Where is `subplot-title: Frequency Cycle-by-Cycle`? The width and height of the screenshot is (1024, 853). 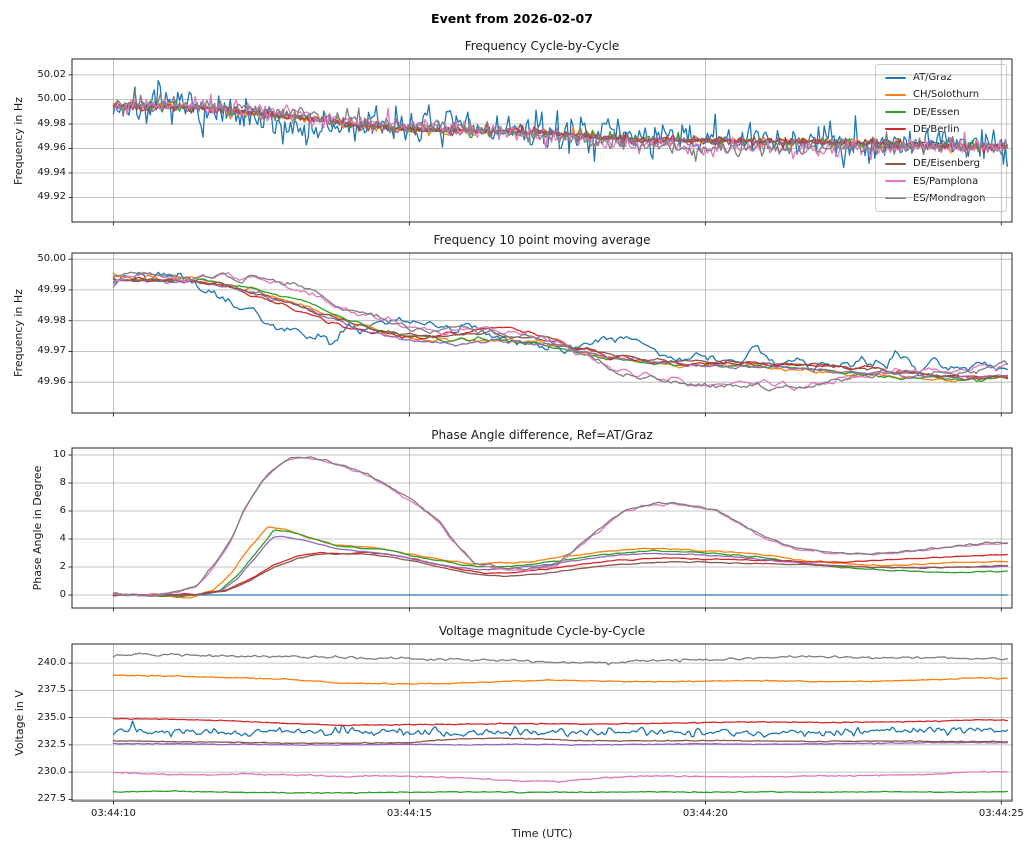
subplot-title: Frequency Cycle-by-Cycle is located at coordinates (542, 46).